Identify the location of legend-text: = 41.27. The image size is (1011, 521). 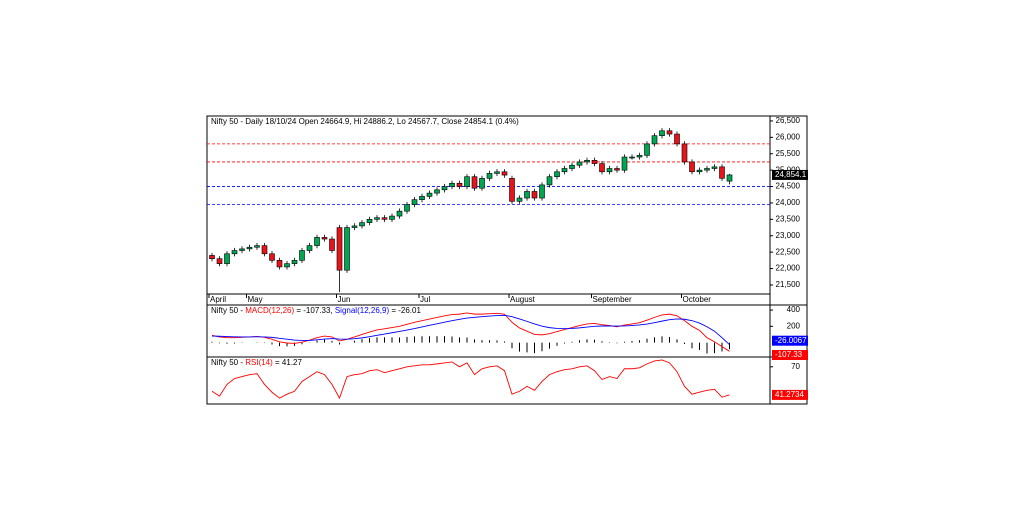
(288, 362).